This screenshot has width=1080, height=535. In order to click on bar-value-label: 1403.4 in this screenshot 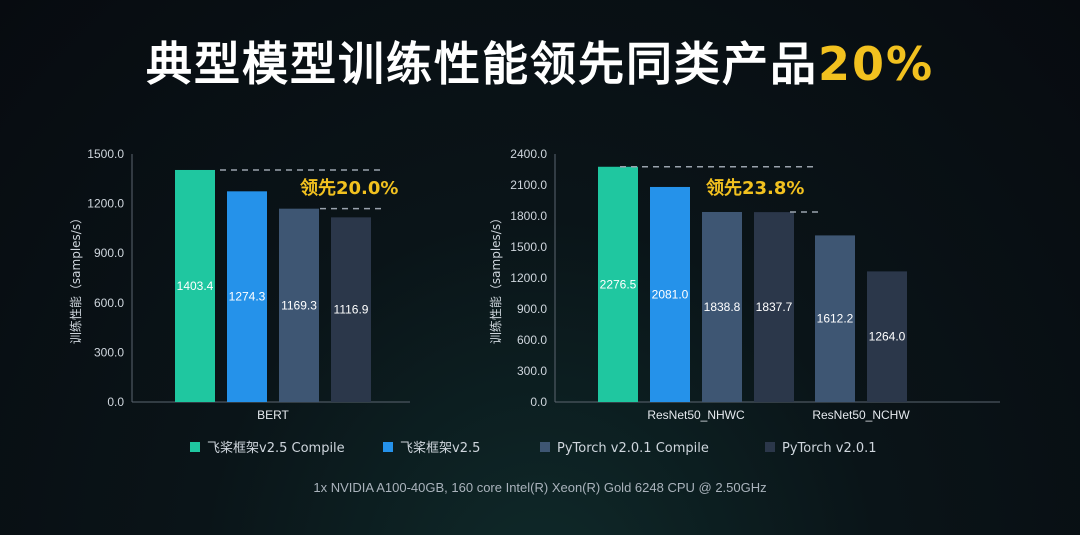, I will do `click(195, 286)`.